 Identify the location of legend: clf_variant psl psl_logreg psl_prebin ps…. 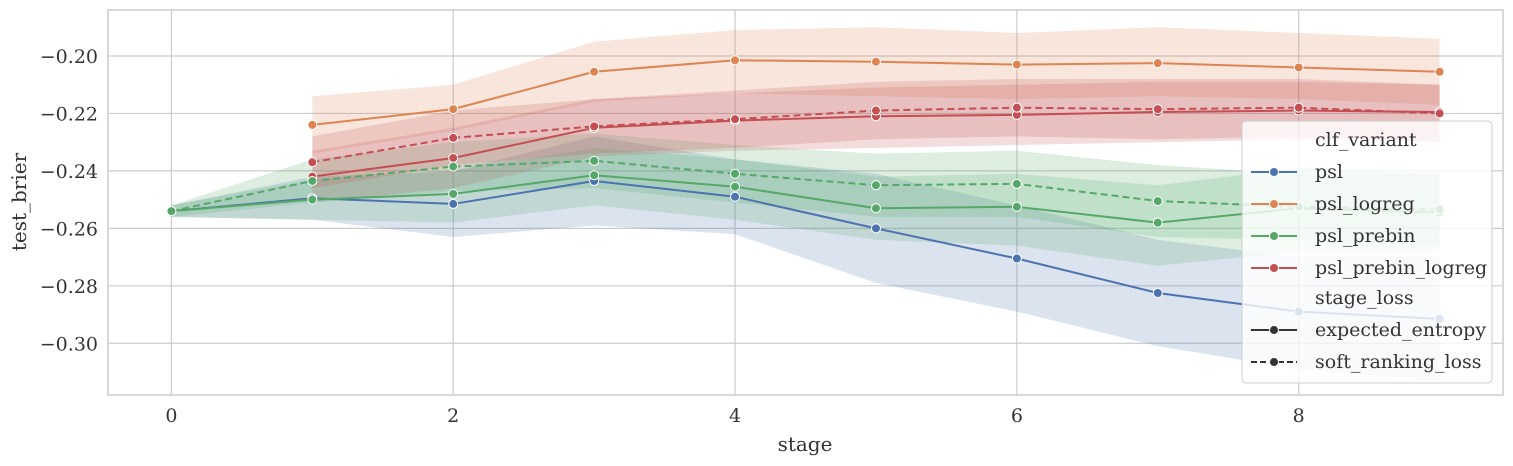
(1367, 252).